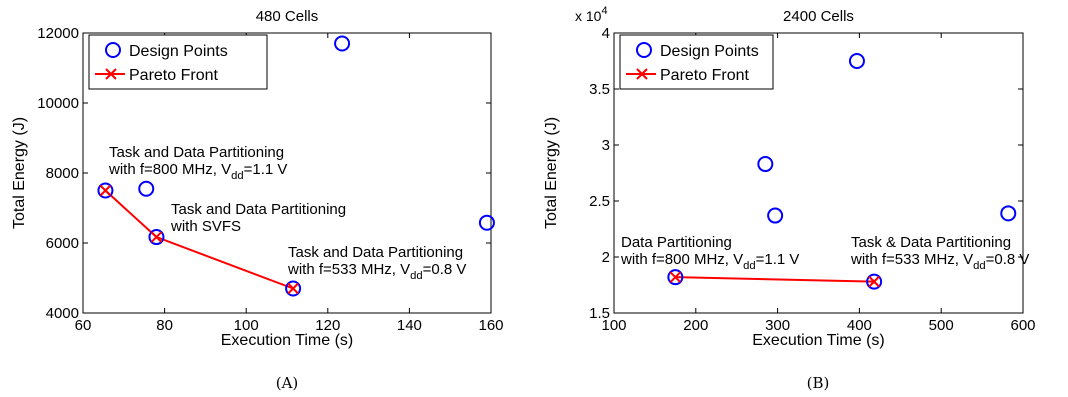  What do you see at coordinates (606, 33) in the screenshot?
I see `y-tick-label: 4` at bounding box center [606, 33].